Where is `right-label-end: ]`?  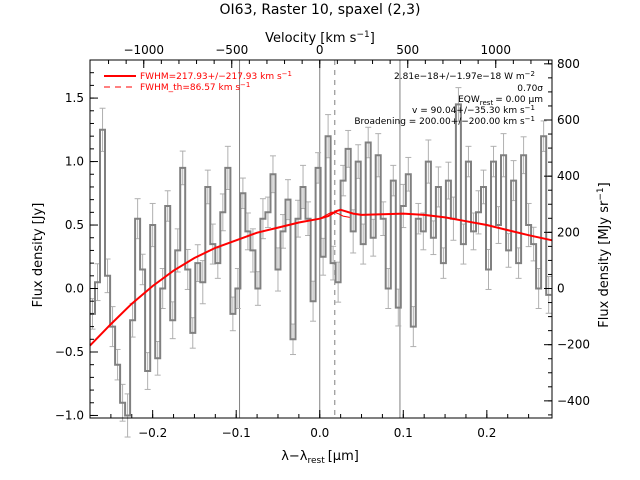
right-label-end: ] is located at coordinates (604, 184).